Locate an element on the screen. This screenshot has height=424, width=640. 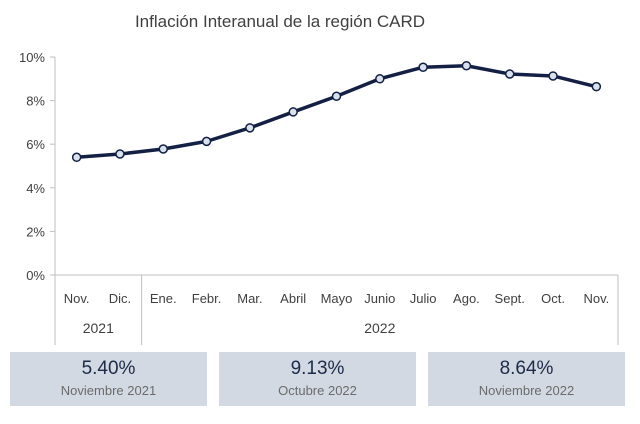
y-tick-label: 10% is located at coordinates (32, 57).